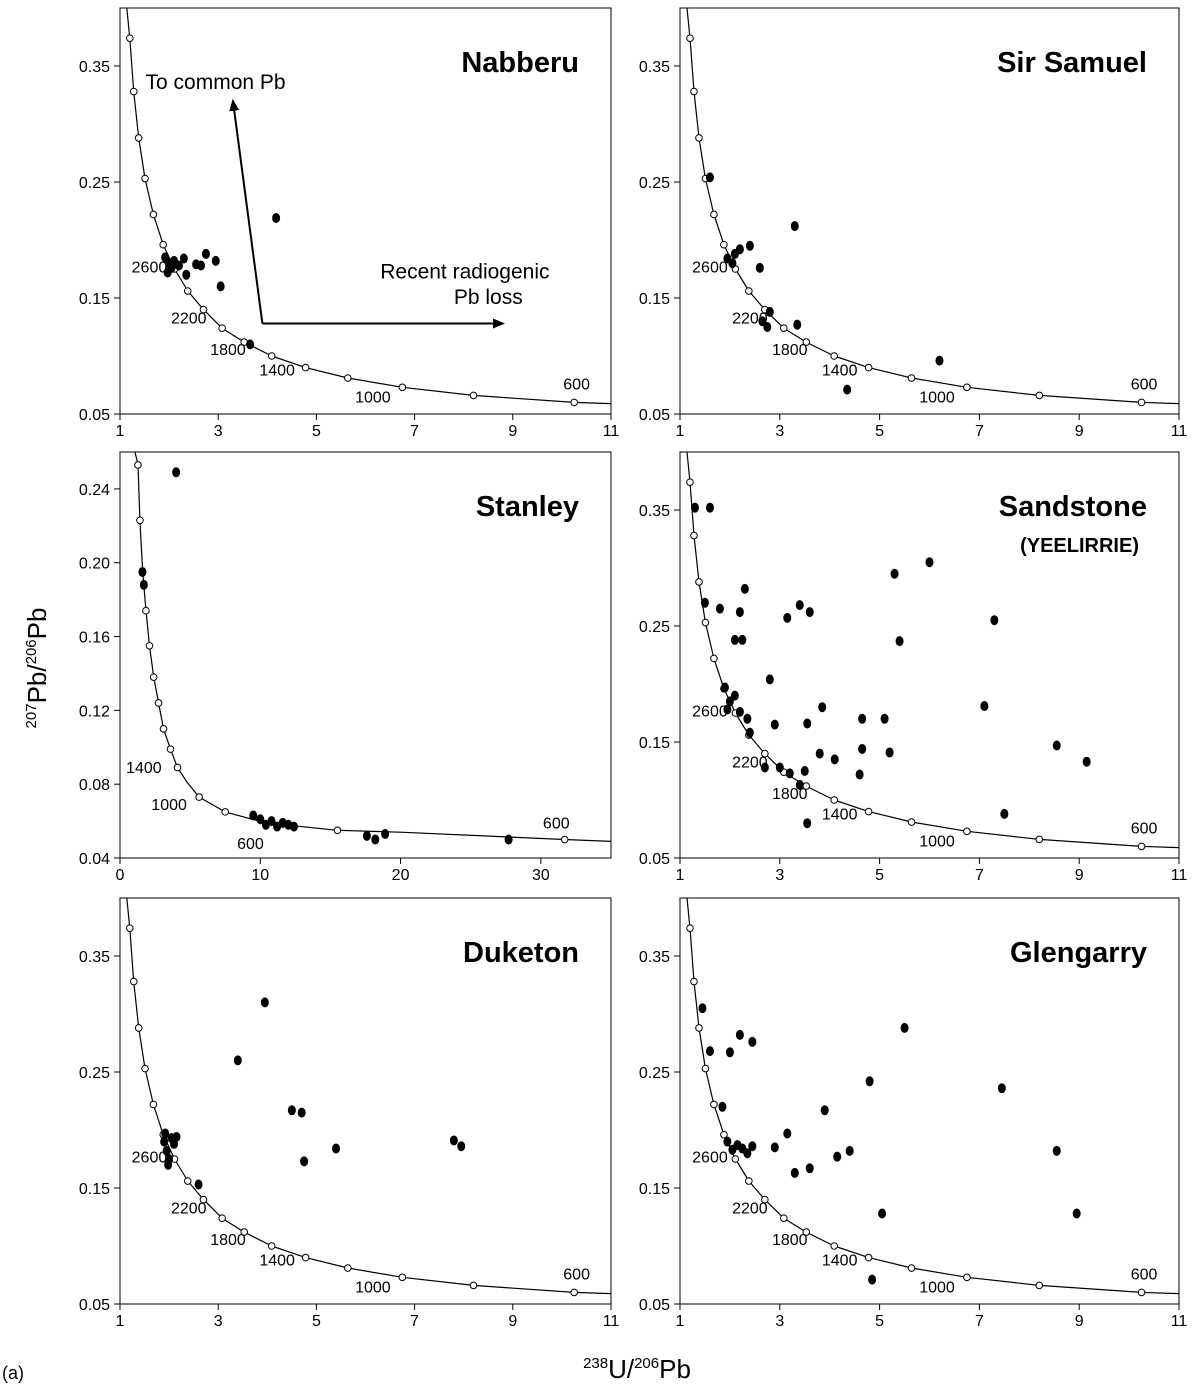 The width and height of the screenshot is (1193, 1386). Describe the element at coordinates (246, 211) in the screenshot. I see `trend-arrow` at that location.